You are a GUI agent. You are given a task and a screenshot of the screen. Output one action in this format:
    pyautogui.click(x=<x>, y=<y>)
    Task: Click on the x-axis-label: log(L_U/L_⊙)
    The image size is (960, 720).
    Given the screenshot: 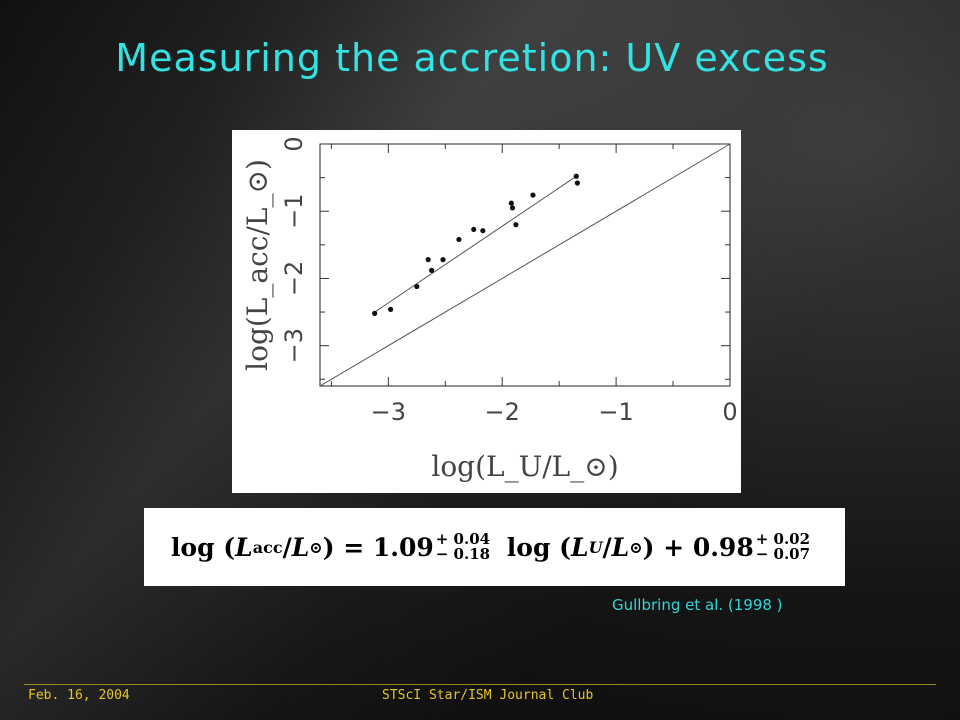 What is the action you would take?
    pyautogui.click(x=524, y=466)
    